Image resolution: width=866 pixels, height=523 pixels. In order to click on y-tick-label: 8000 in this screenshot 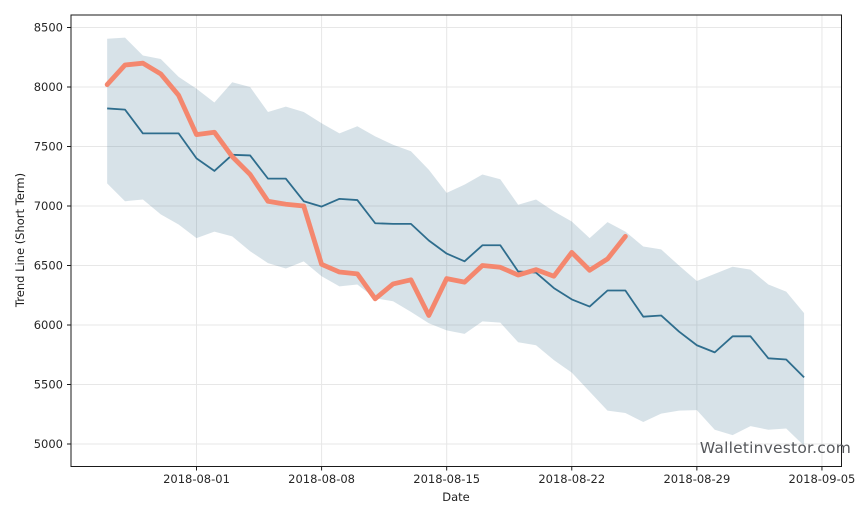, I will do `click(48, 87)`.